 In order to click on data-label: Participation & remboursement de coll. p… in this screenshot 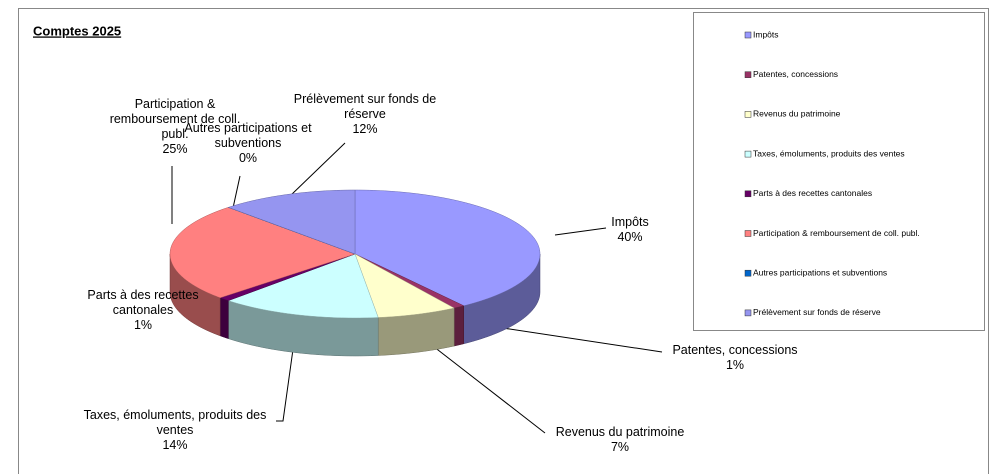, I will do `click(175, 127)`.